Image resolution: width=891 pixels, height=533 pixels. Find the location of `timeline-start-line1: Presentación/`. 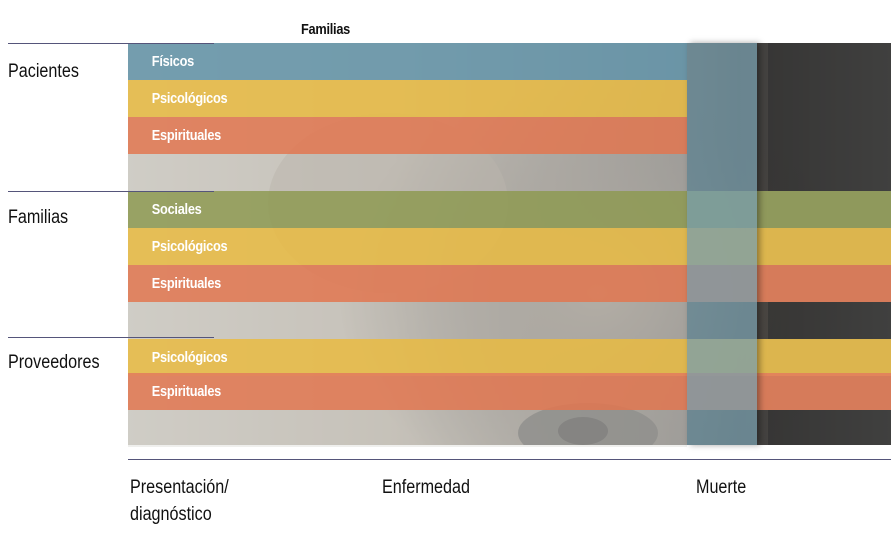

timeline-start-line1: Presentación/ is located at coordinates (179, 487).